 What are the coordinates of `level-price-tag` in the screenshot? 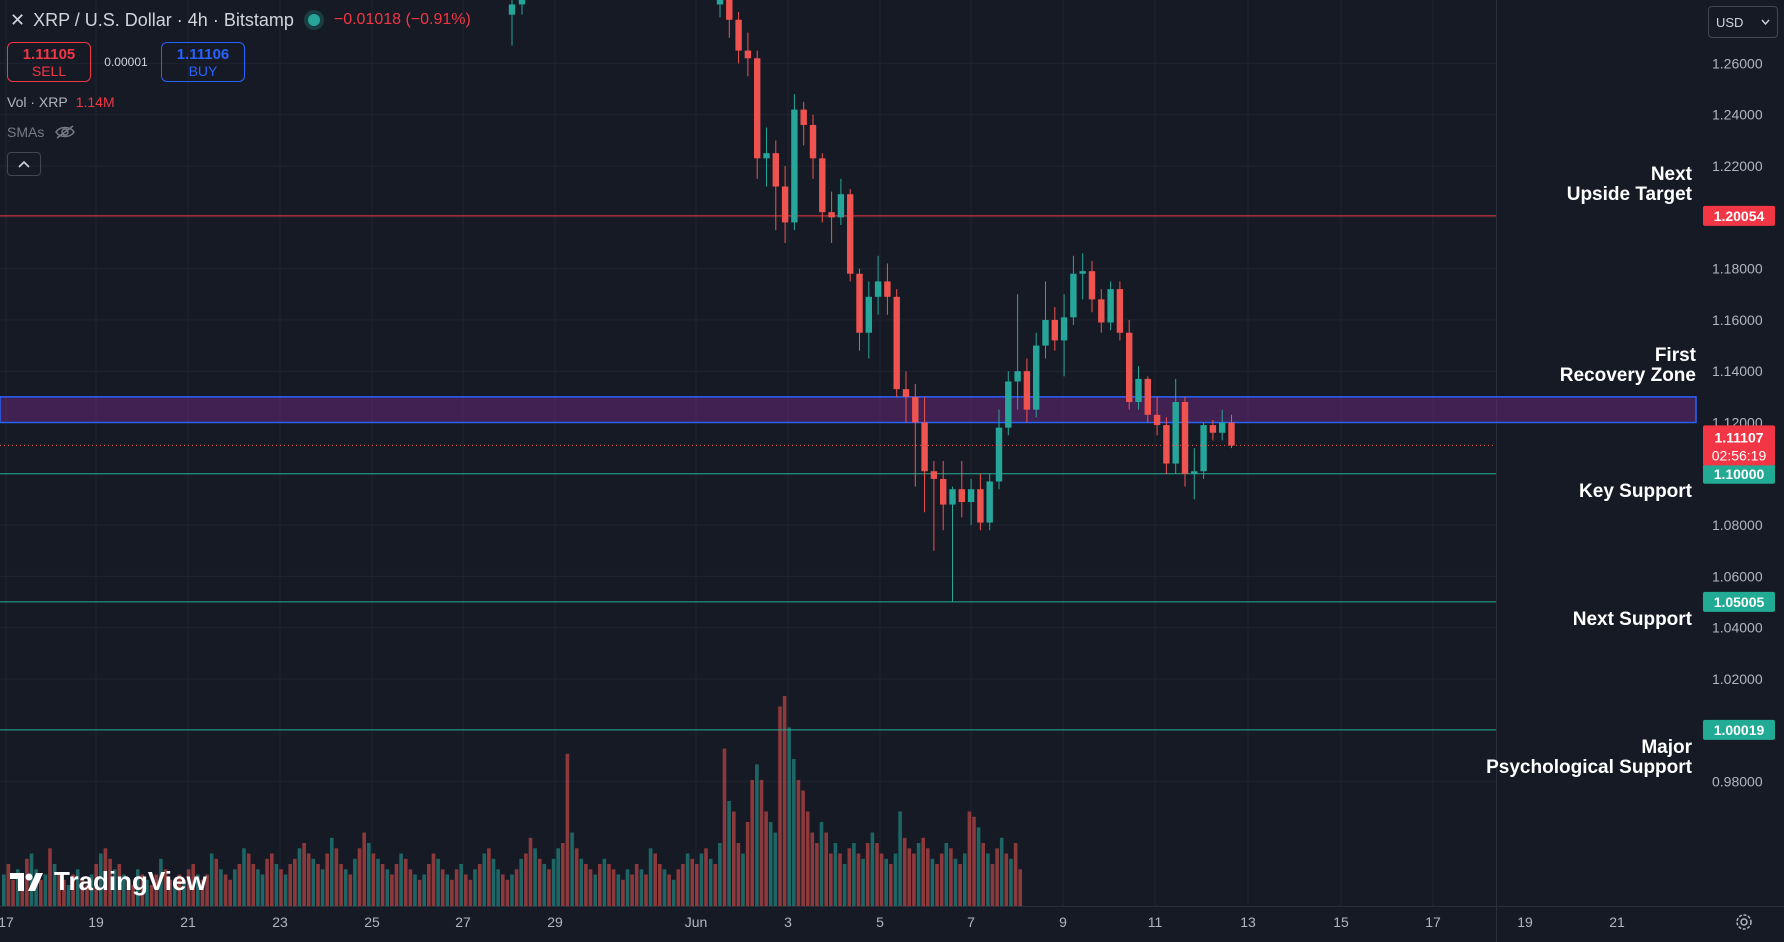 It's located at (1739, 215).